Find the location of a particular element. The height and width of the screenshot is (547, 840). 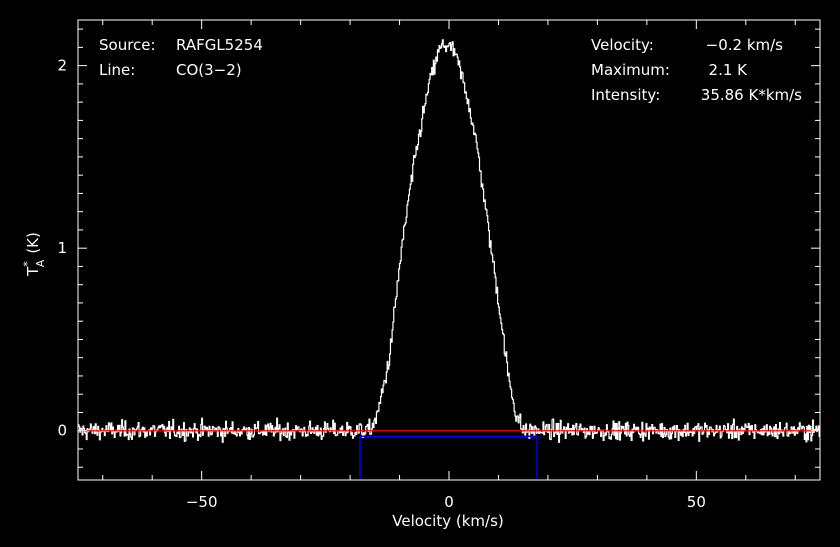

x-tick-label: 50 is located at coordinates (696, 502).